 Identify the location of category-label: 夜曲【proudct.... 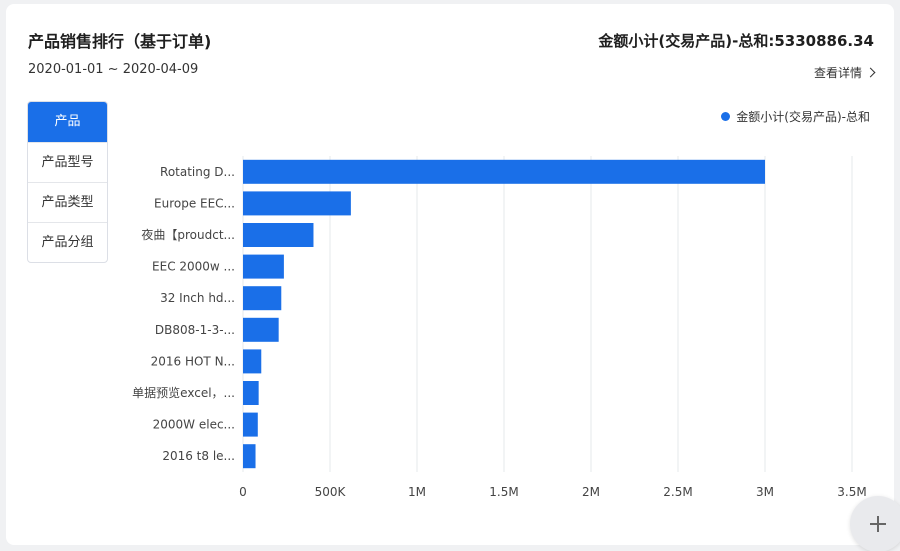
(188, 234).